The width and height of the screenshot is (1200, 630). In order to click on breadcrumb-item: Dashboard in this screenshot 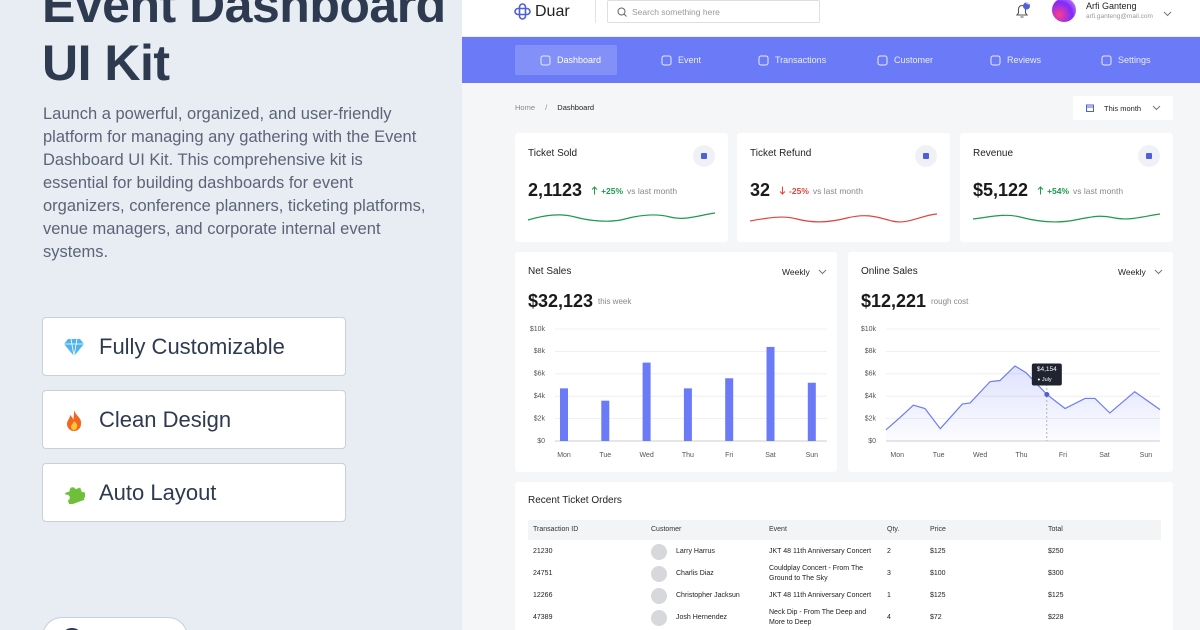, I will do `click(575, 107)`.